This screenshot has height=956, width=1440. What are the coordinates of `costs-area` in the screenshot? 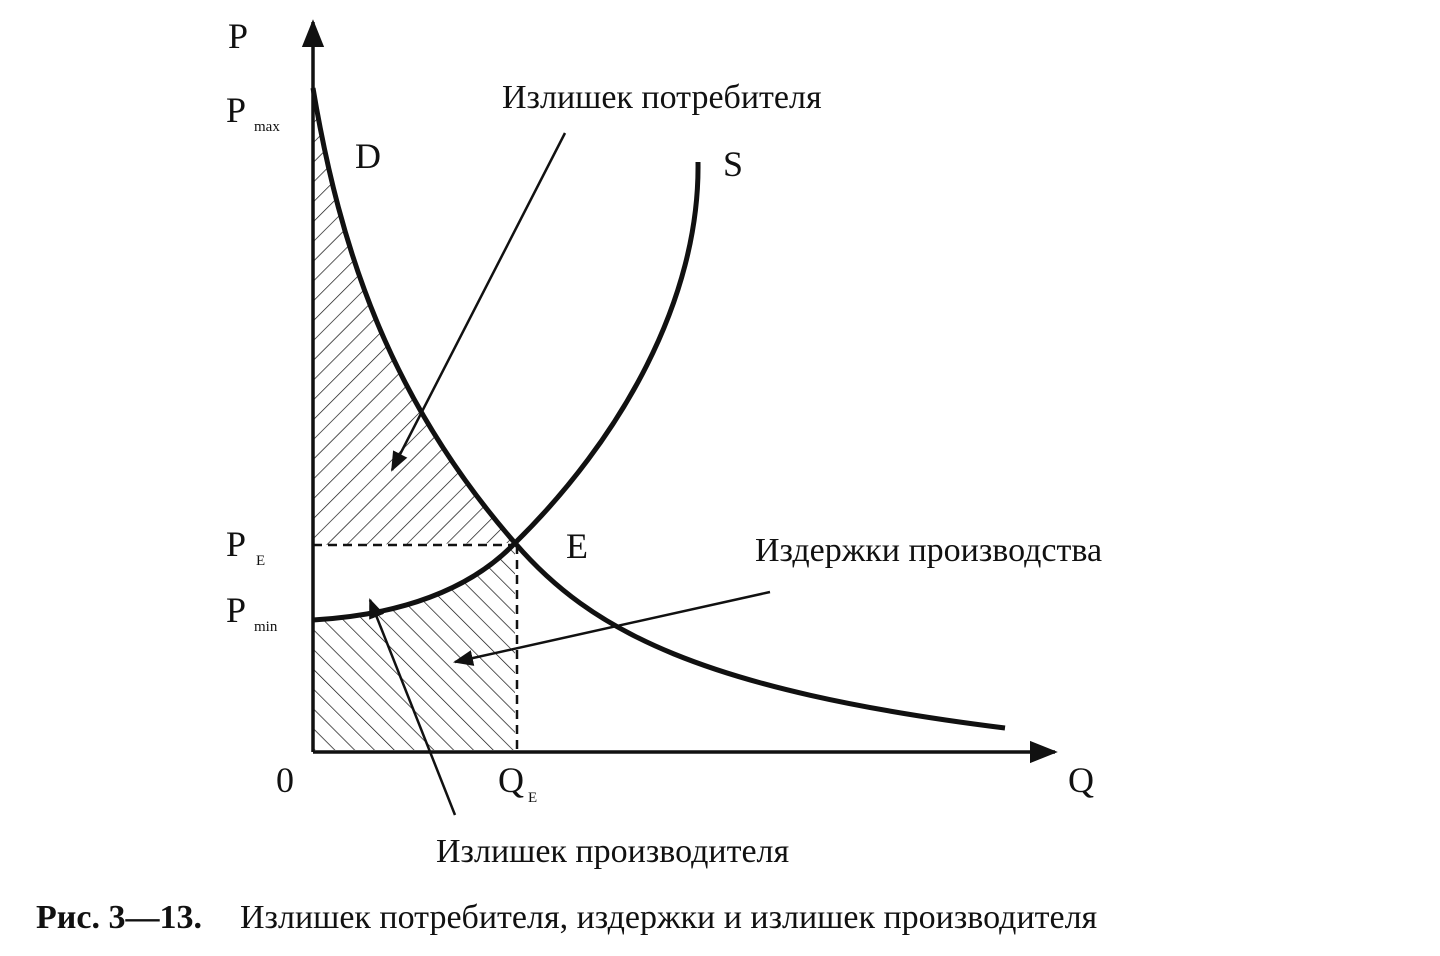 It's located at (414, 646).